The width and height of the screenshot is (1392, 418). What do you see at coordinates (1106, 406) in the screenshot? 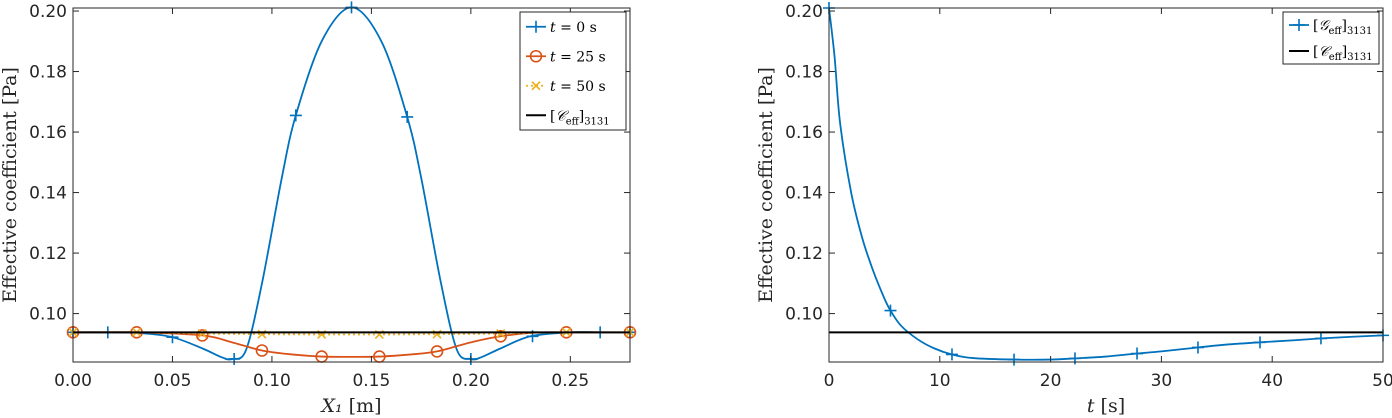
I see `x-axis-label: t [s]` at bounding box center [1106, 406].